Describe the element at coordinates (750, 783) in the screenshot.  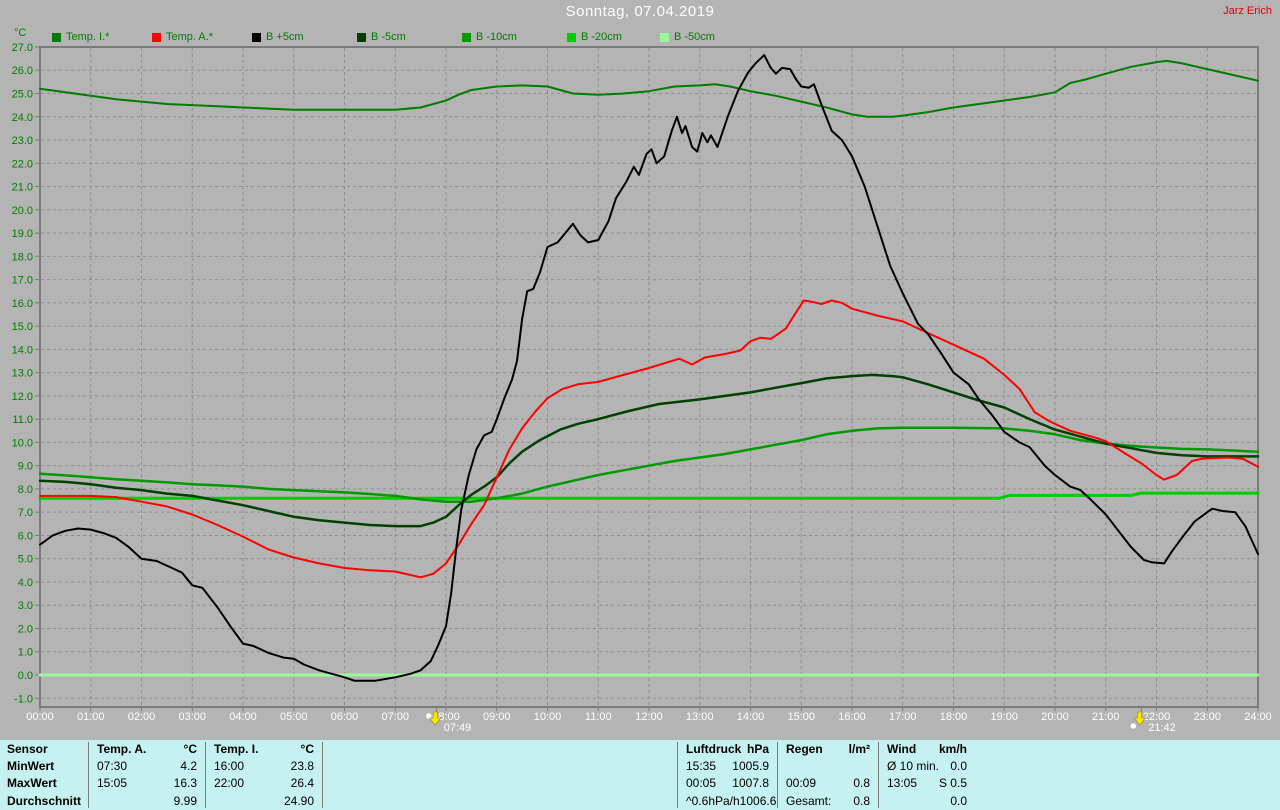
I see `stat-value-cell: 1007.8` at that location.